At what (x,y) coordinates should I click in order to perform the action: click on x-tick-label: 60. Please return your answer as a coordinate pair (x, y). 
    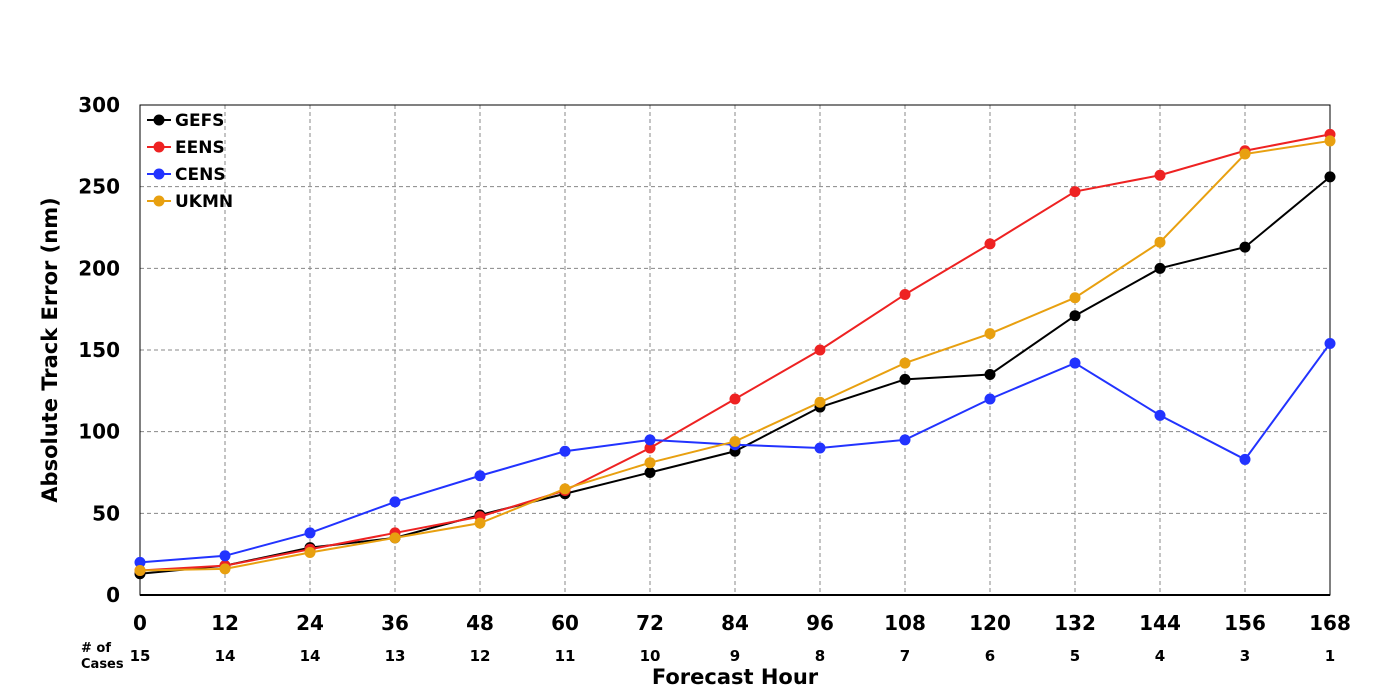
    Looking at the image, I should click on (565, 623).